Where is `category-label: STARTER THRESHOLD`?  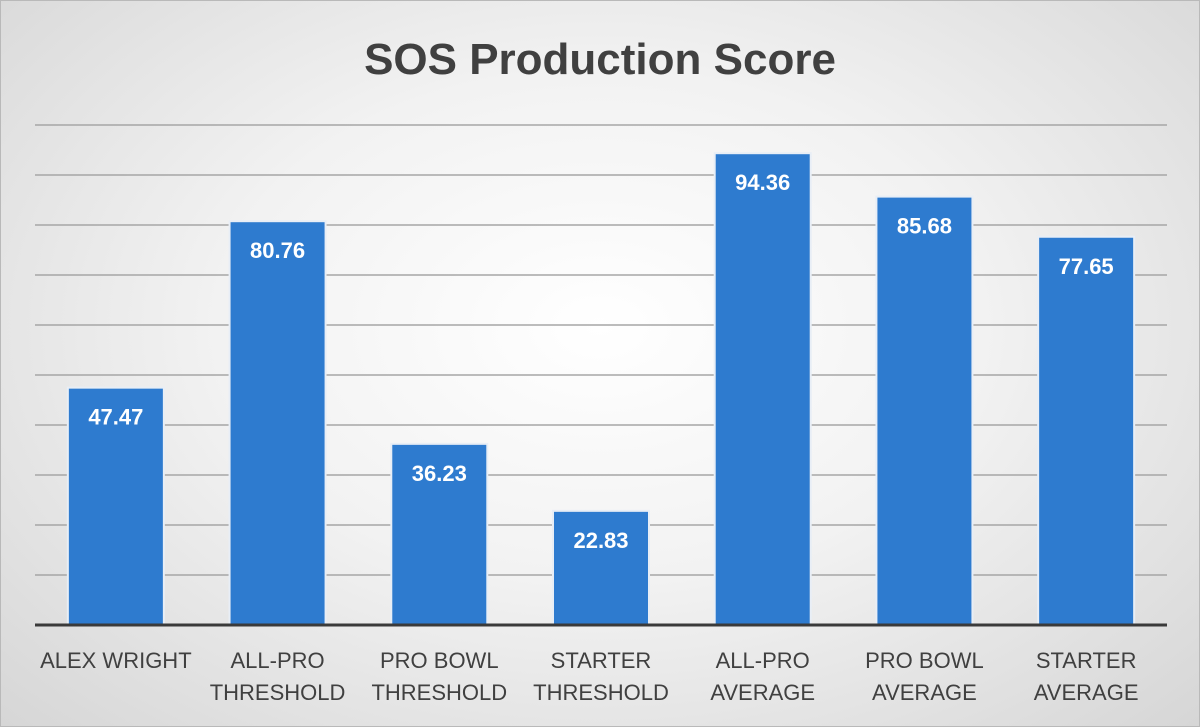
category-label: STARTER THRESHOLD is located at coordinates (601, 676).